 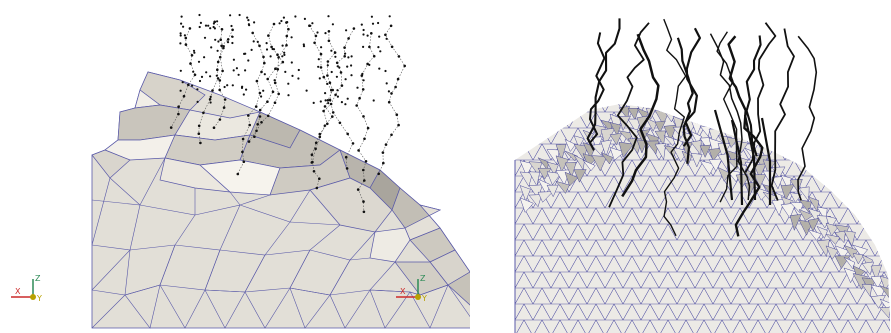 I want to click on axis-triad-bottom-right: Z X Y, so click(x=411, y=288).